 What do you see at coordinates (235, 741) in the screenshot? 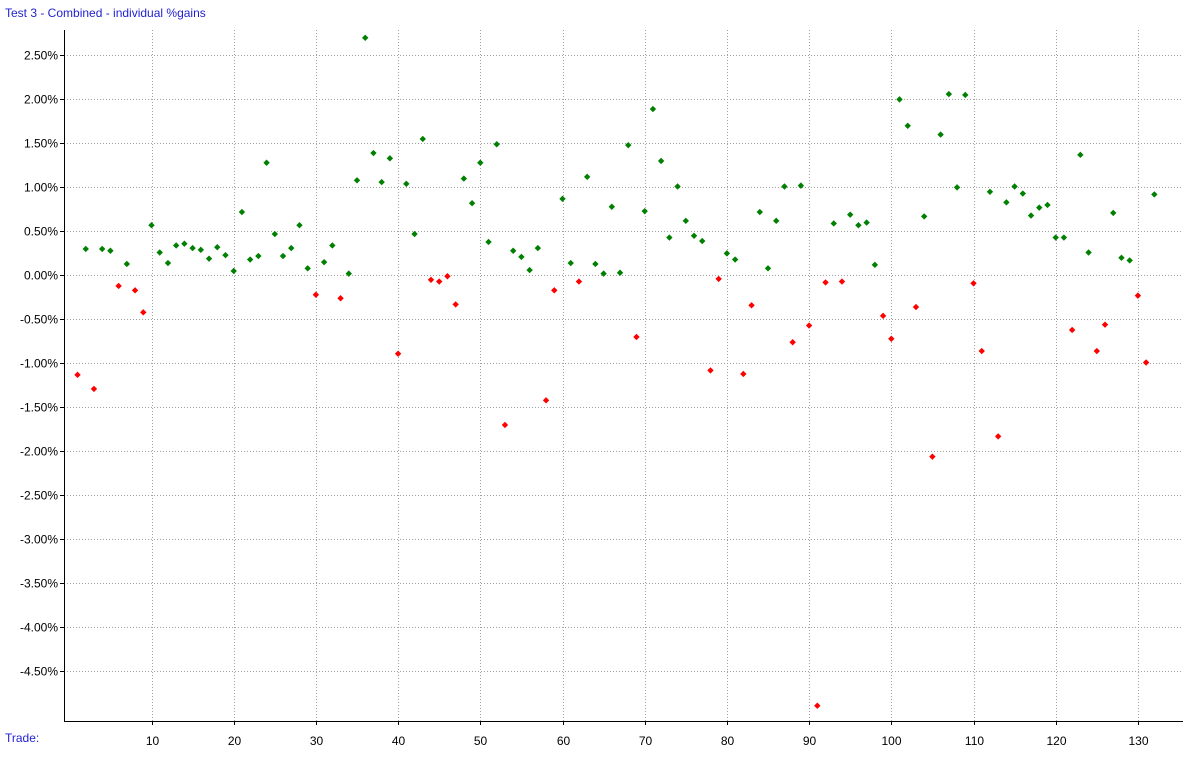
I see `x-tick-label: 20` at bounding box center [235, 741].